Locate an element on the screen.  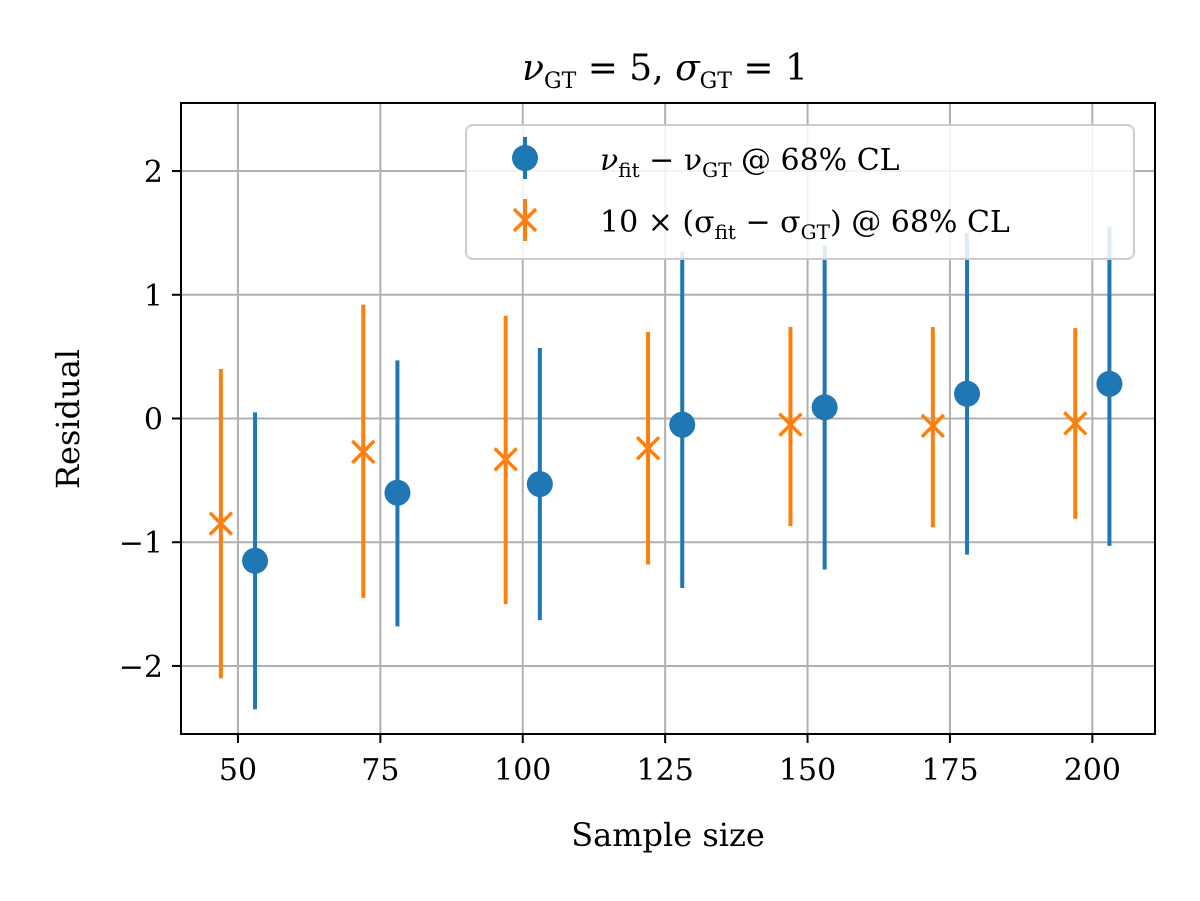
legend-marker-sigma is located at coordinates (525, 220).